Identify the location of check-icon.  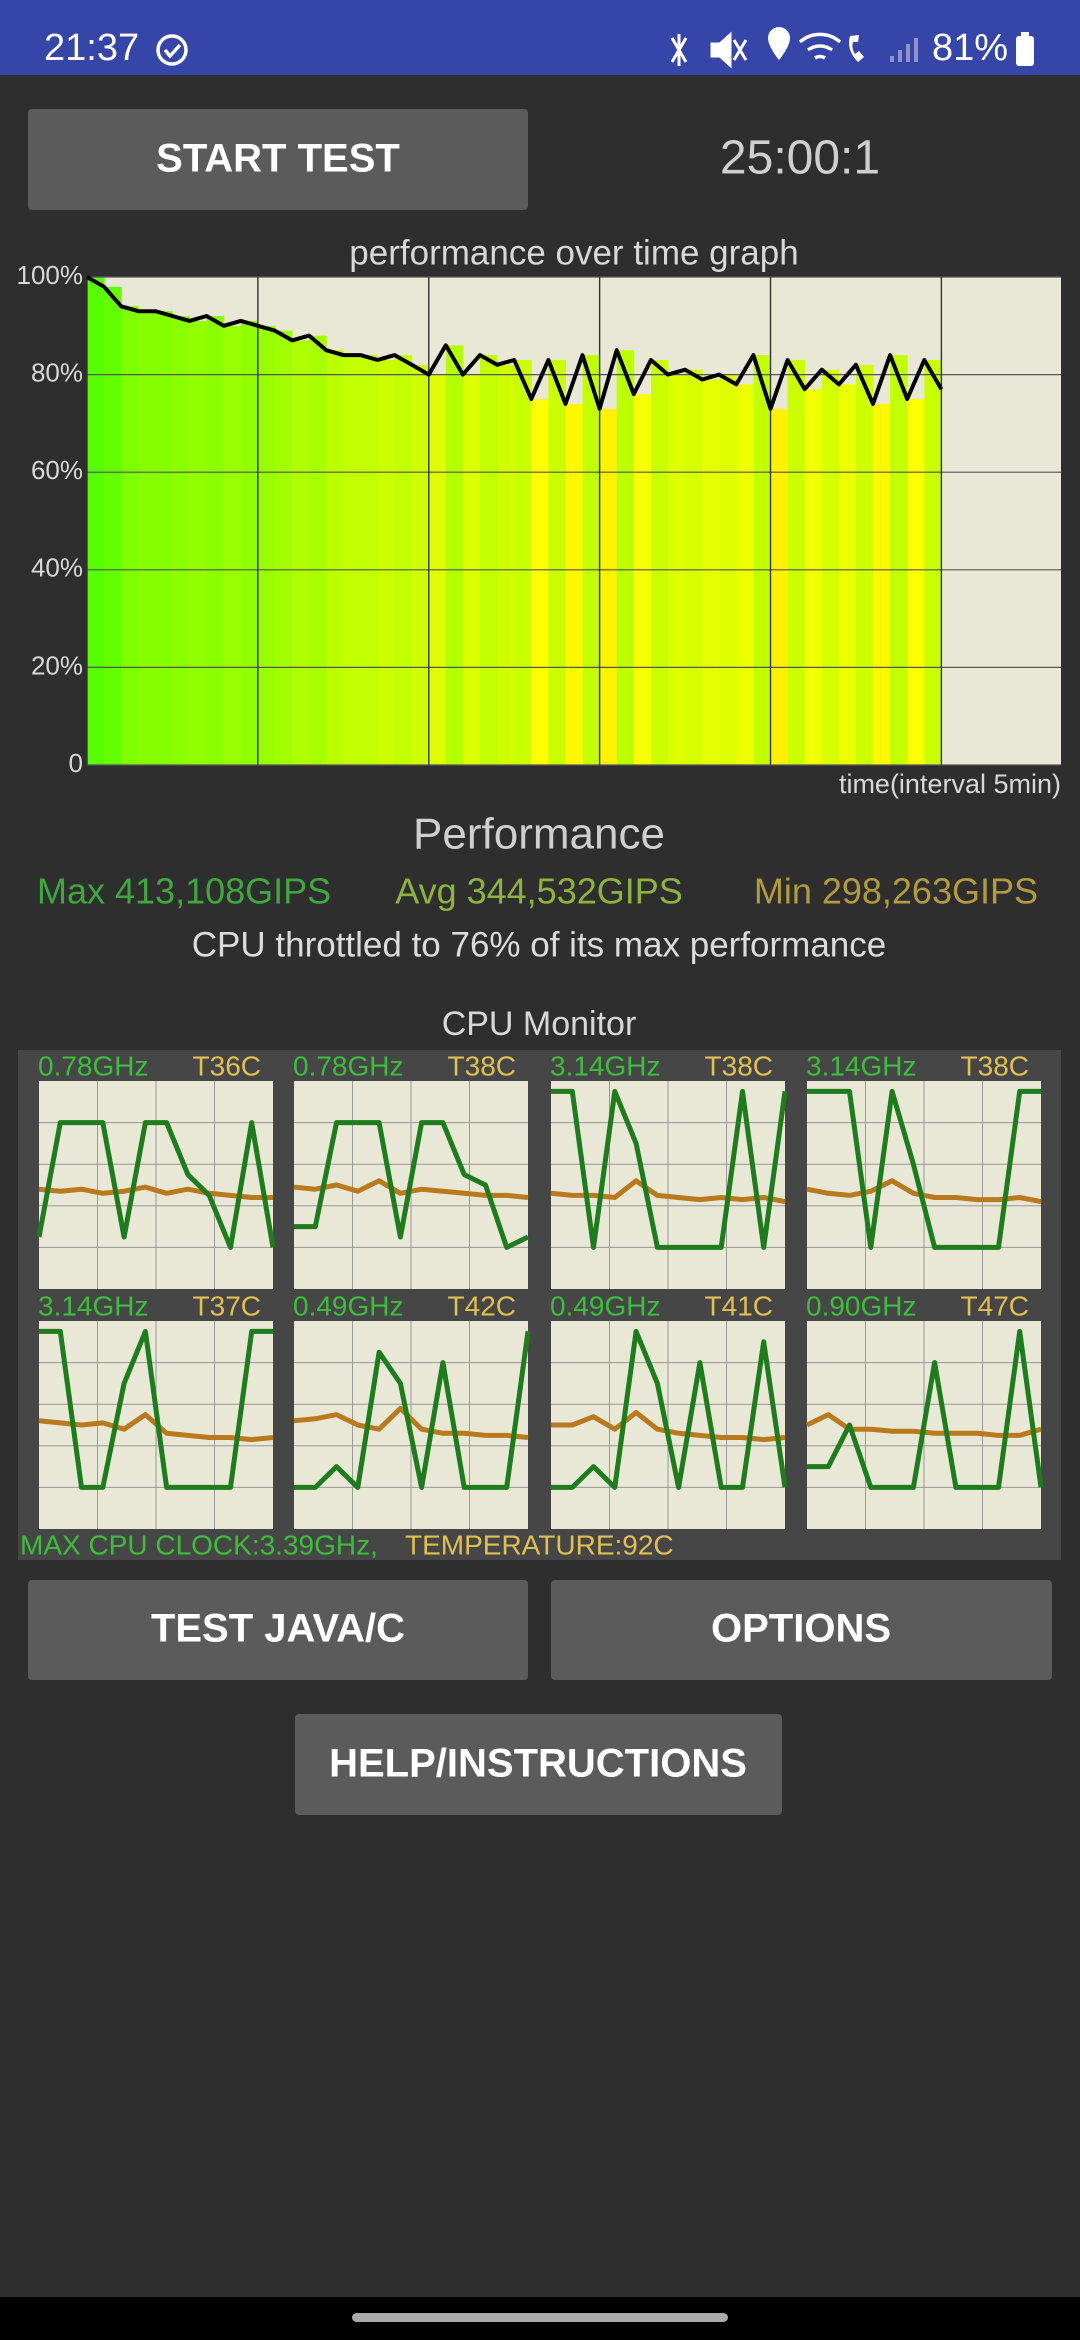
(172, 50).